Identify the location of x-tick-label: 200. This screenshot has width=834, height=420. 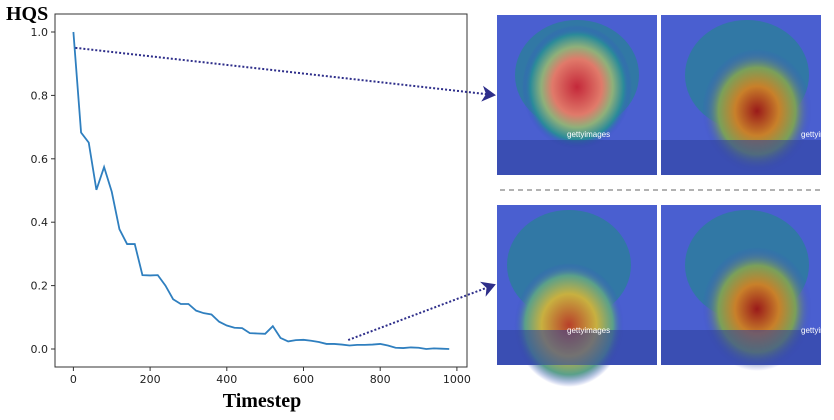
(150, 379).